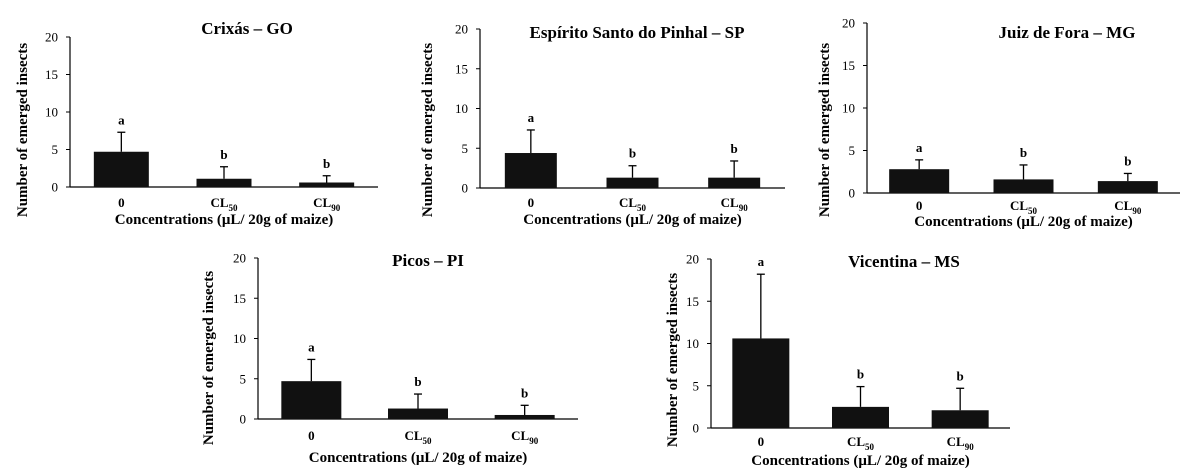 Image resolution: width=1195 pixels, height=468 pixels. I want to click on chart-title: Espírito Santo do Pinhal – SP, so click(637, 32).